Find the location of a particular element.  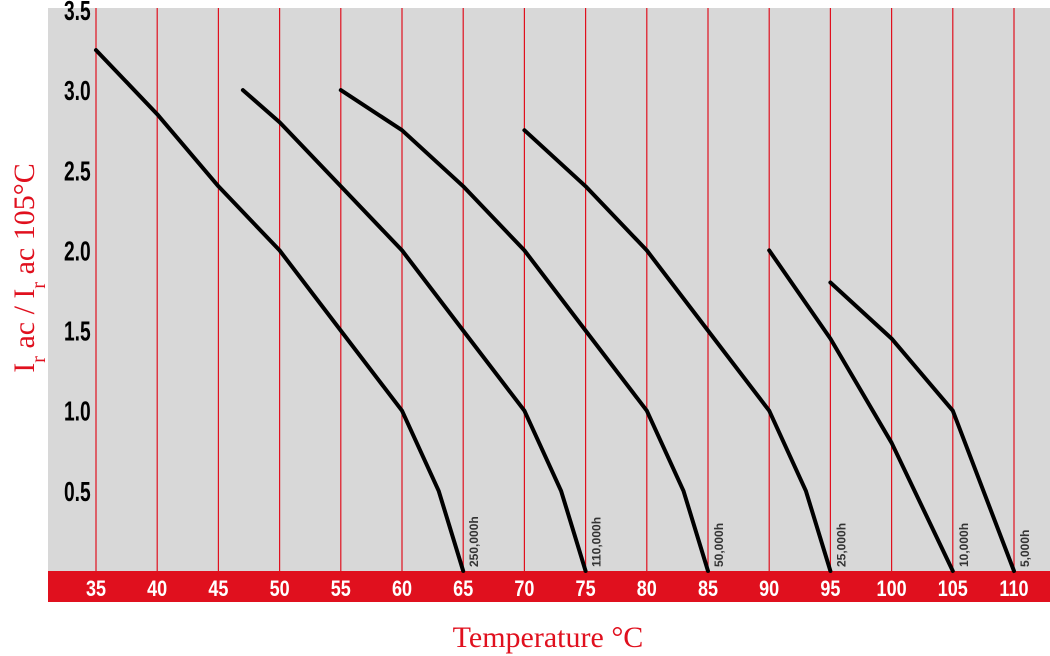

y-label-part3: ac 105°C is located at coordinates (24, 222).